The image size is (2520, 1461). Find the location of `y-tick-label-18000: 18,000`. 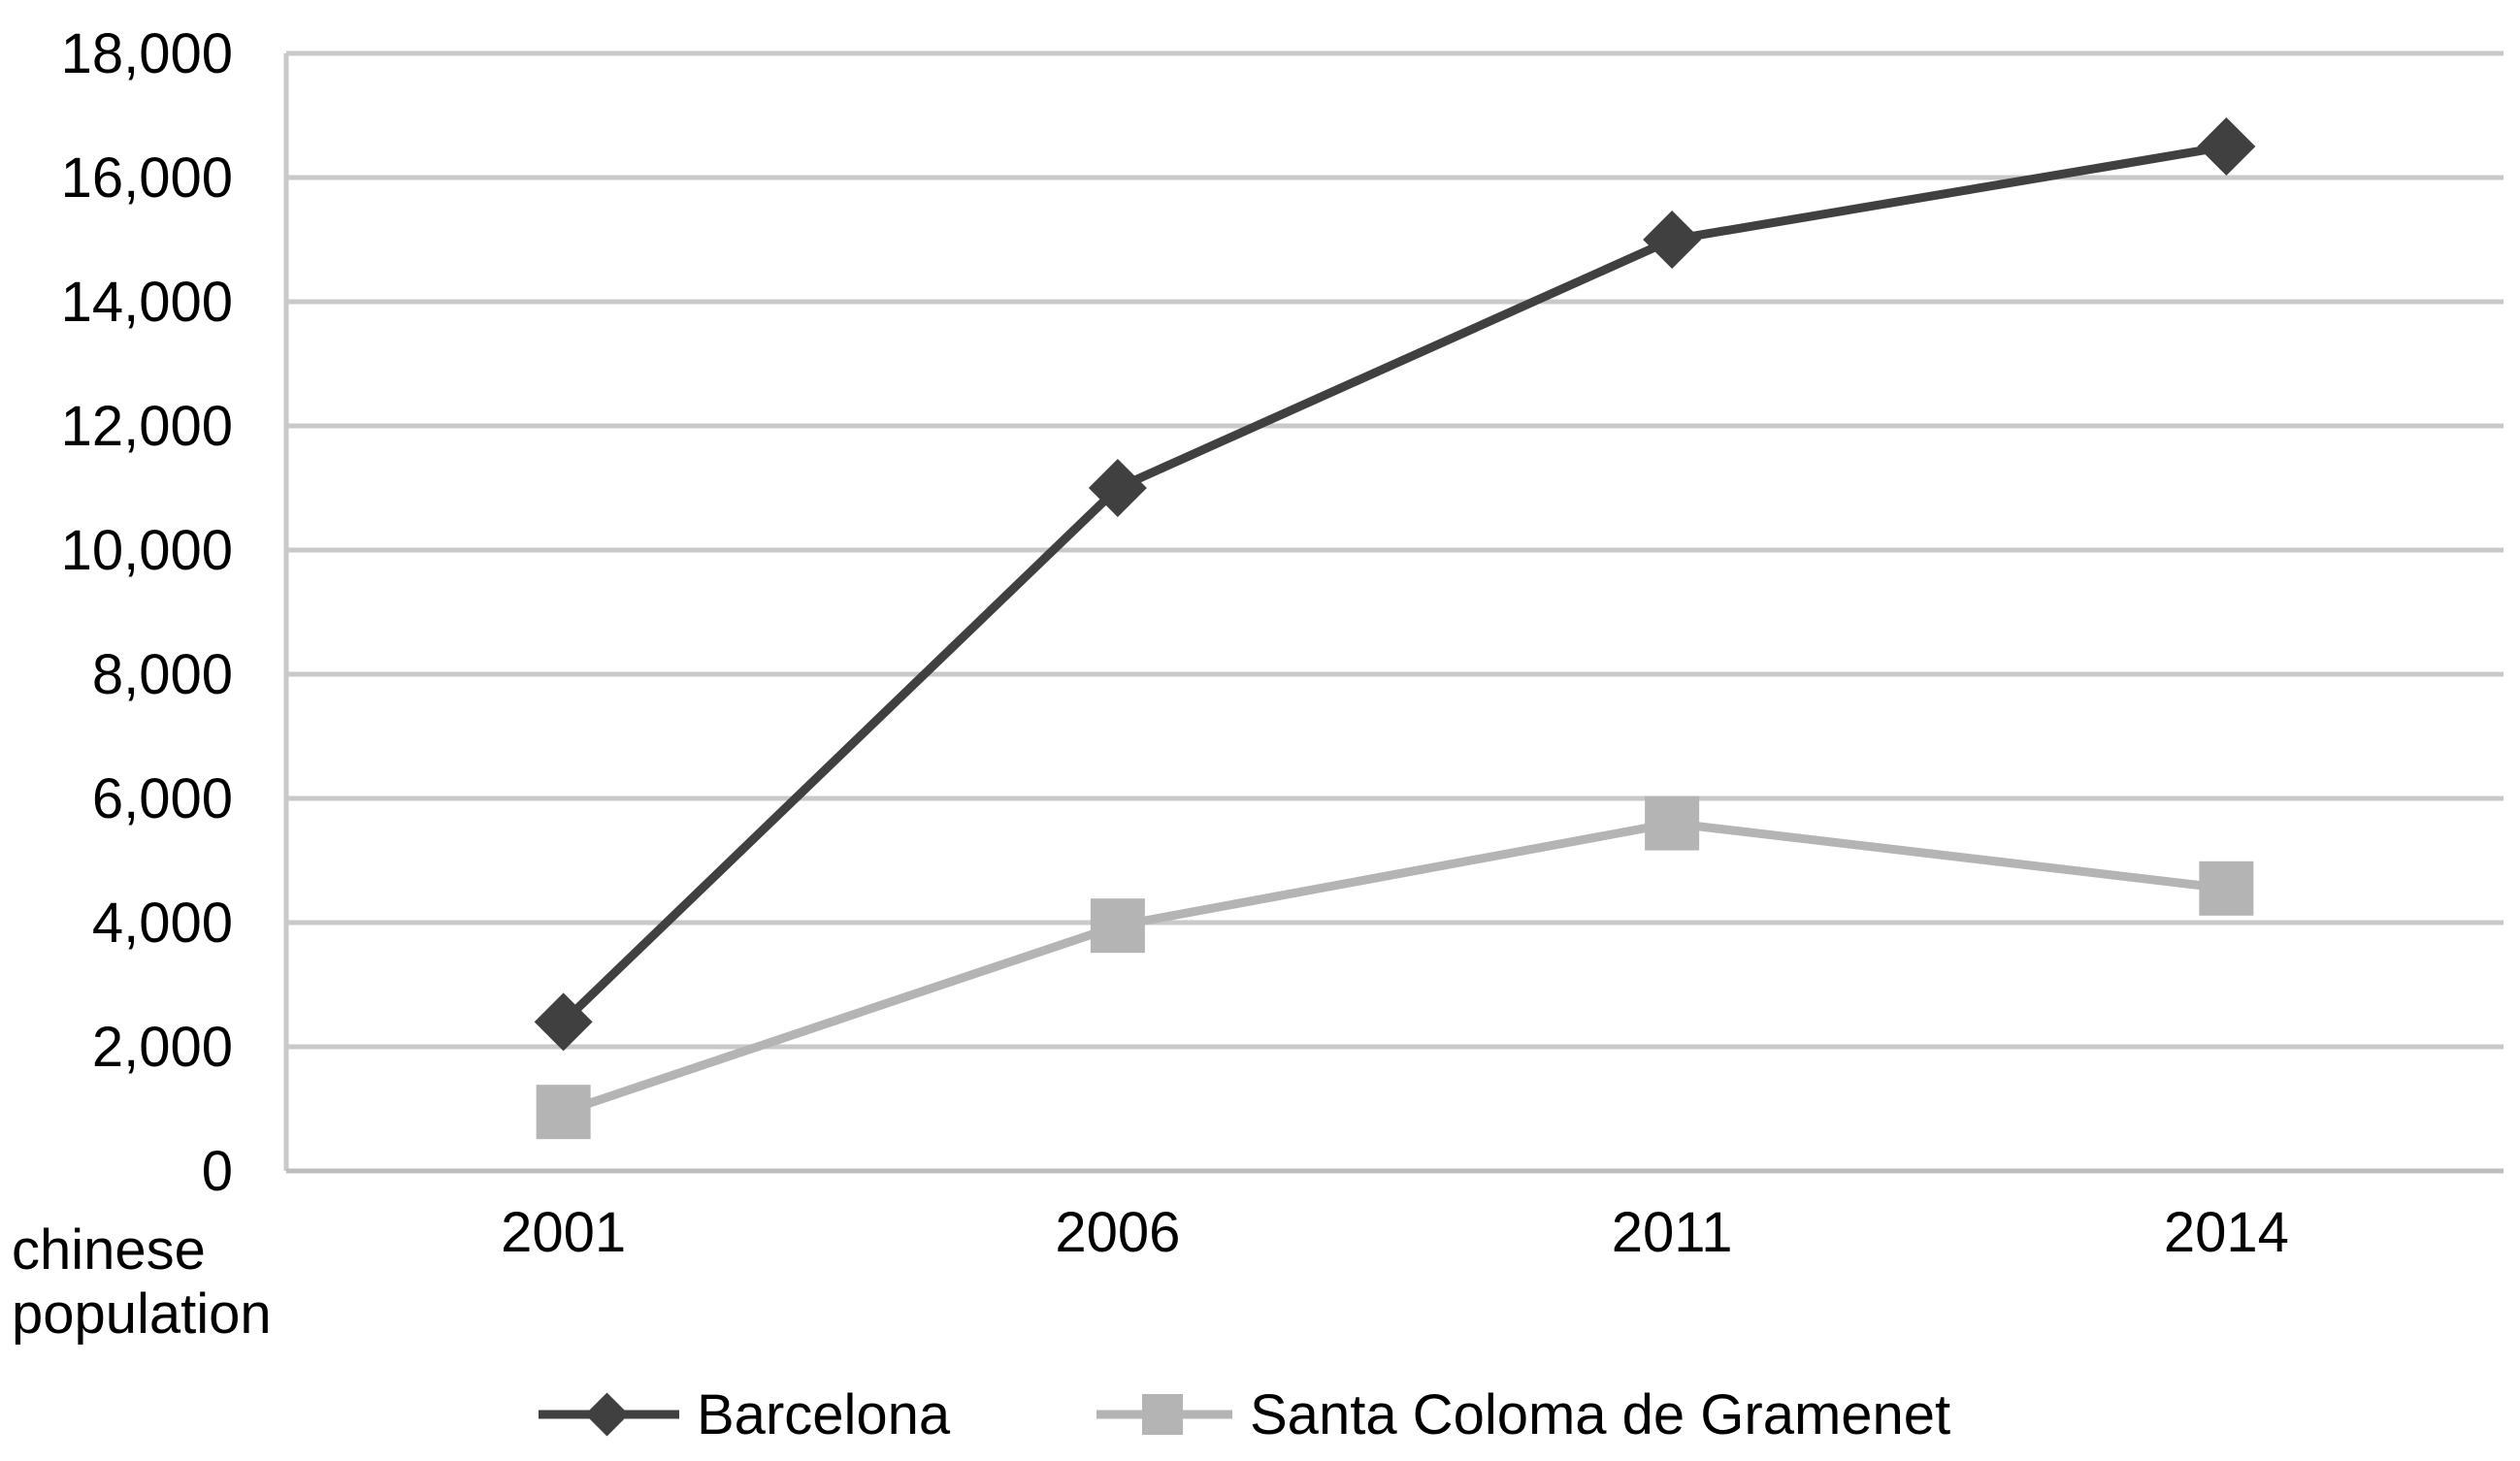

y-tick-label-18000: 18,000 is located at coordinates (147, 54).